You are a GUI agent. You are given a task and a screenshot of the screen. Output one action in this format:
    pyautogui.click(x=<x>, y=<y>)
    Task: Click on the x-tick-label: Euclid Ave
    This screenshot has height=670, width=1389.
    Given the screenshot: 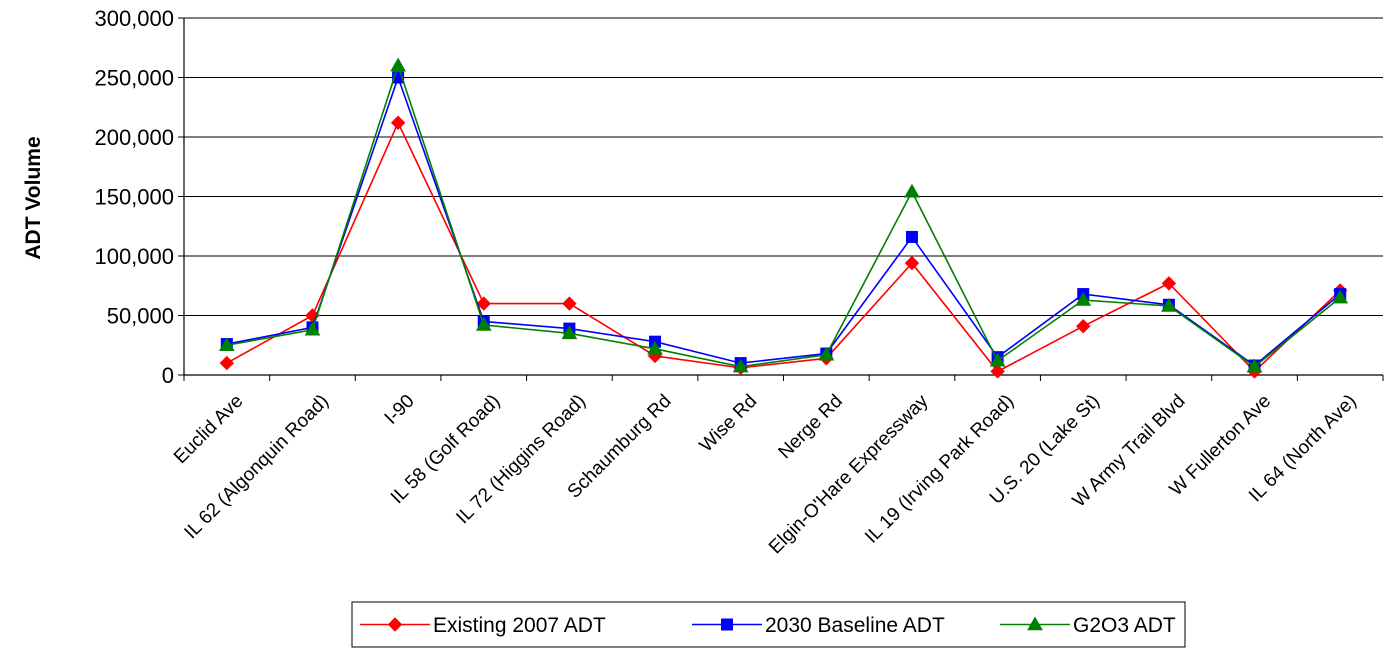 What is the action you would take?
    pyautogui.click(x=208, y=429)
    